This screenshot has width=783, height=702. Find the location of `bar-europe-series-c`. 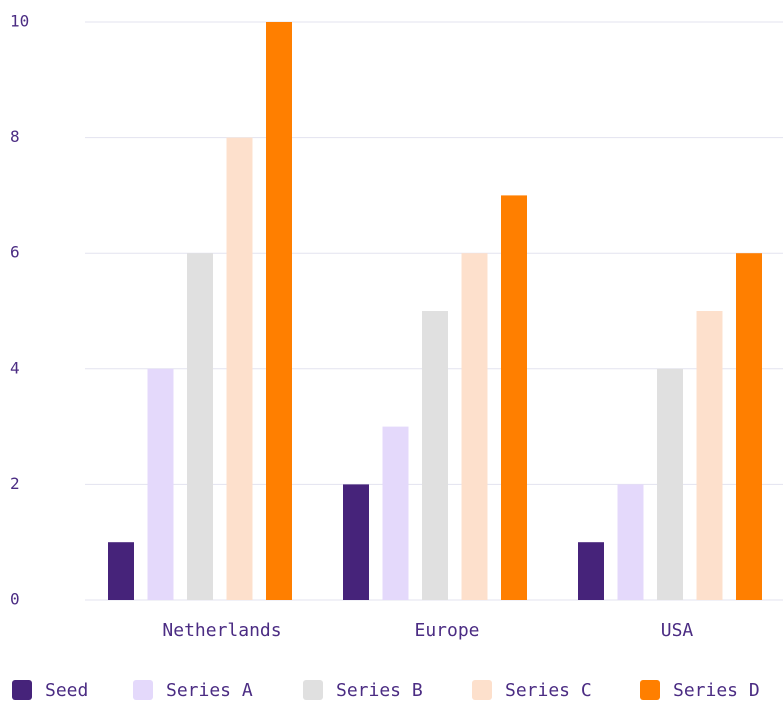

bar-europe-series-c is located at coordinates (474, 426).